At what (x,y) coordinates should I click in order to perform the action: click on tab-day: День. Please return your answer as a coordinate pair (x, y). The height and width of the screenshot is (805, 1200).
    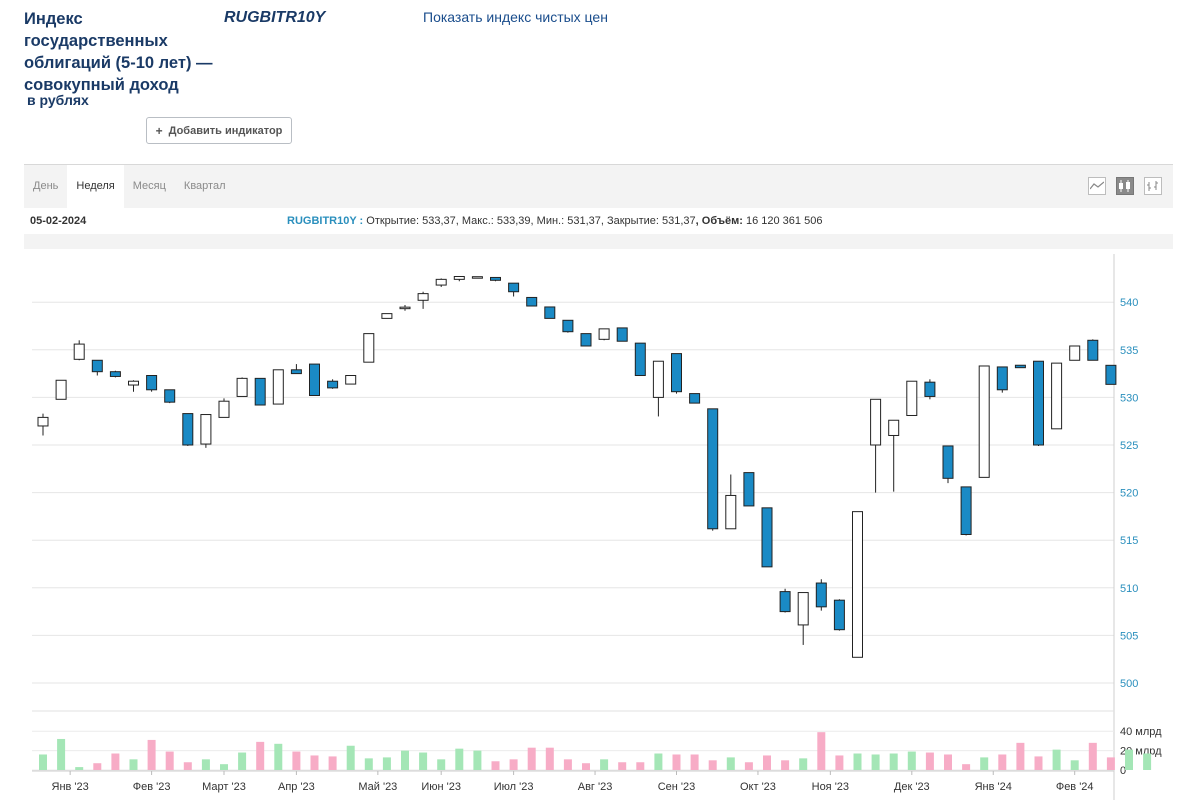
    Looking at the image, I should click on (46, 186).